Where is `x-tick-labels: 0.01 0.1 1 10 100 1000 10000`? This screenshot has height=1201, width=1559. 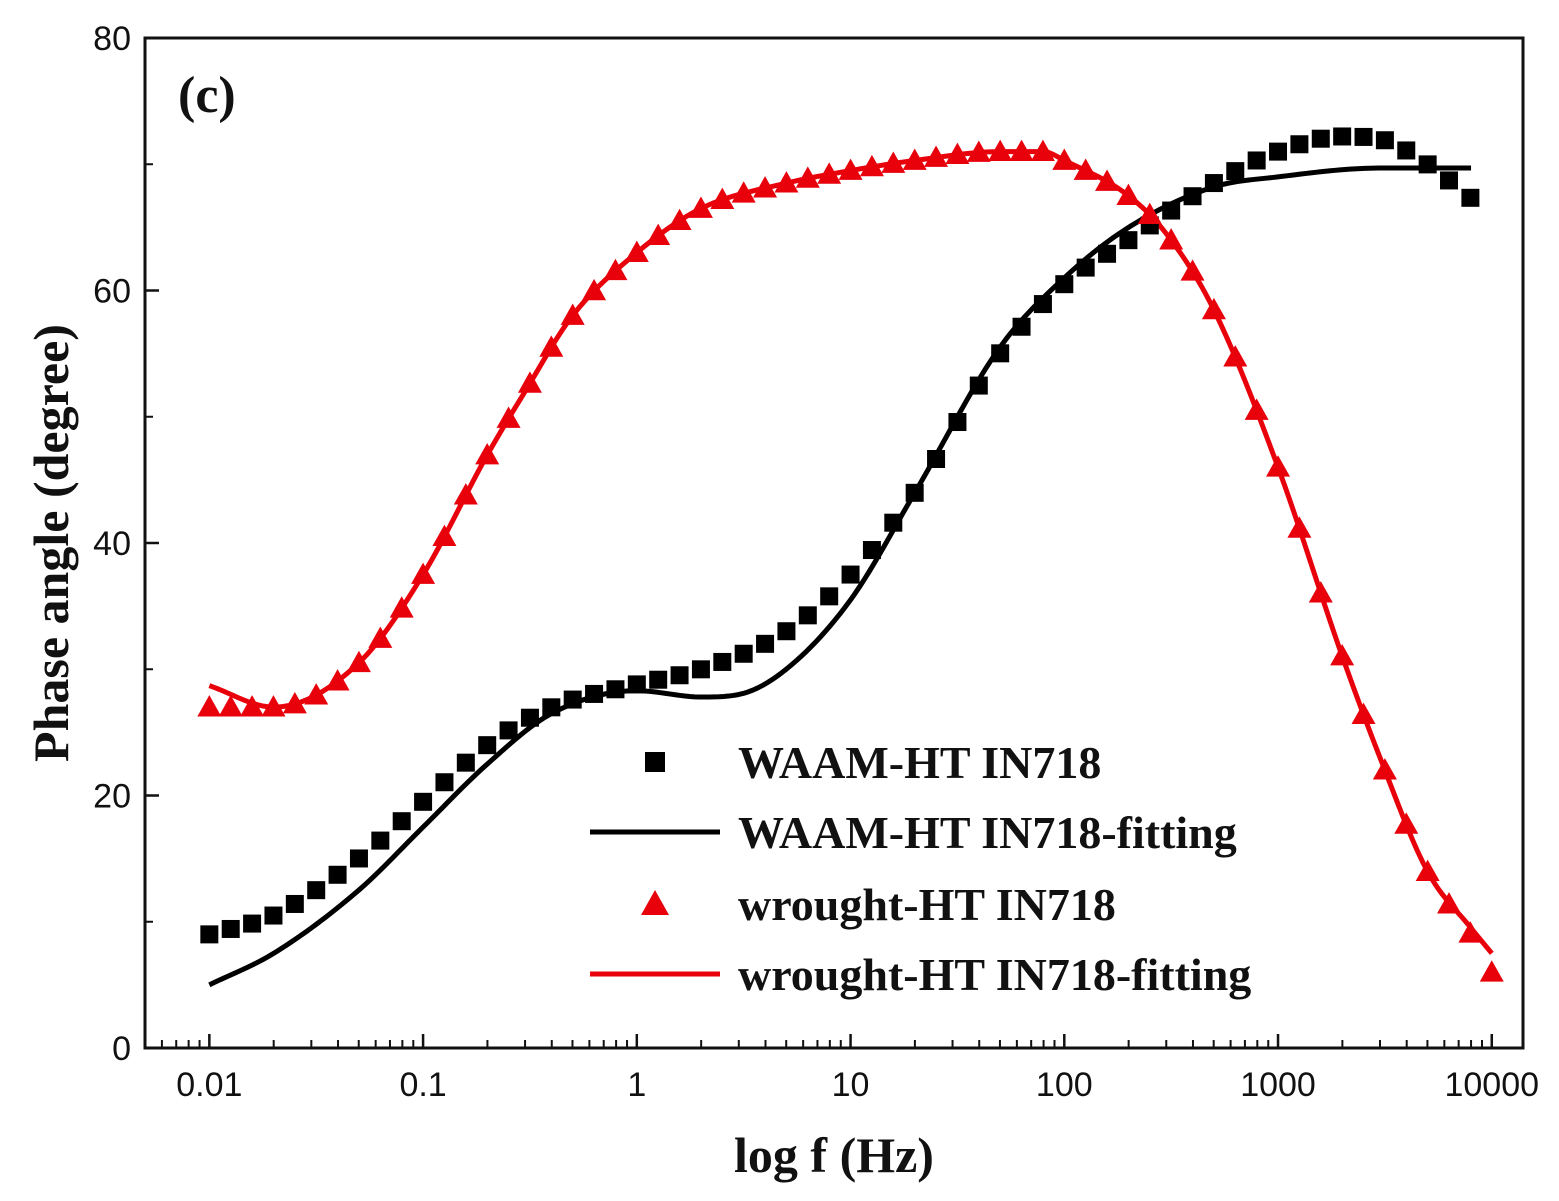
x-tick-labels: 0.01 0.1 1 10 100 1000 10000 is located at coordinates (857, 1085).